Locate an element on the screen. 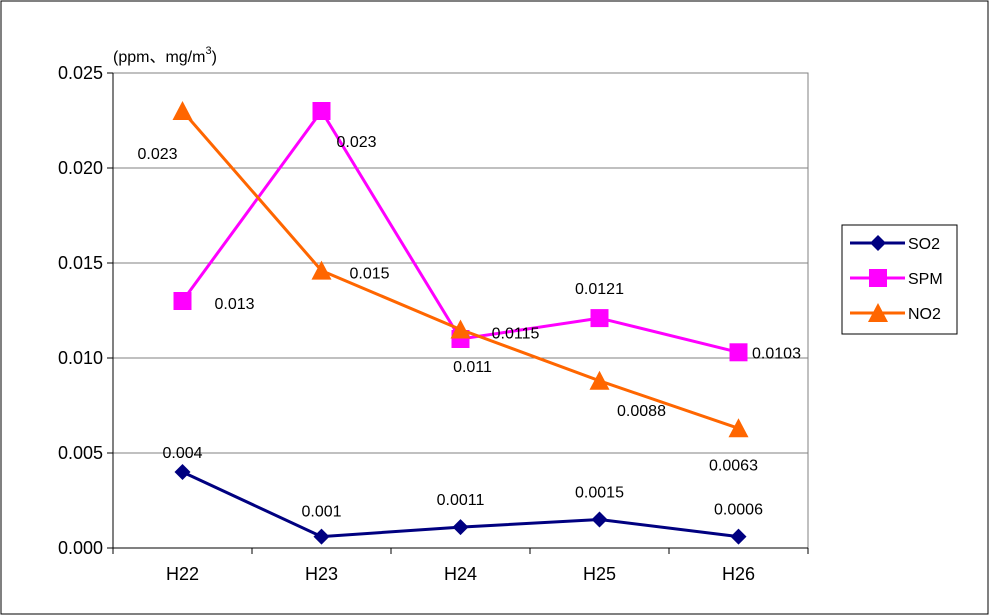 The image size is (989, 615). data-label-spm: 0.011 is located at coordinates (472, 367).